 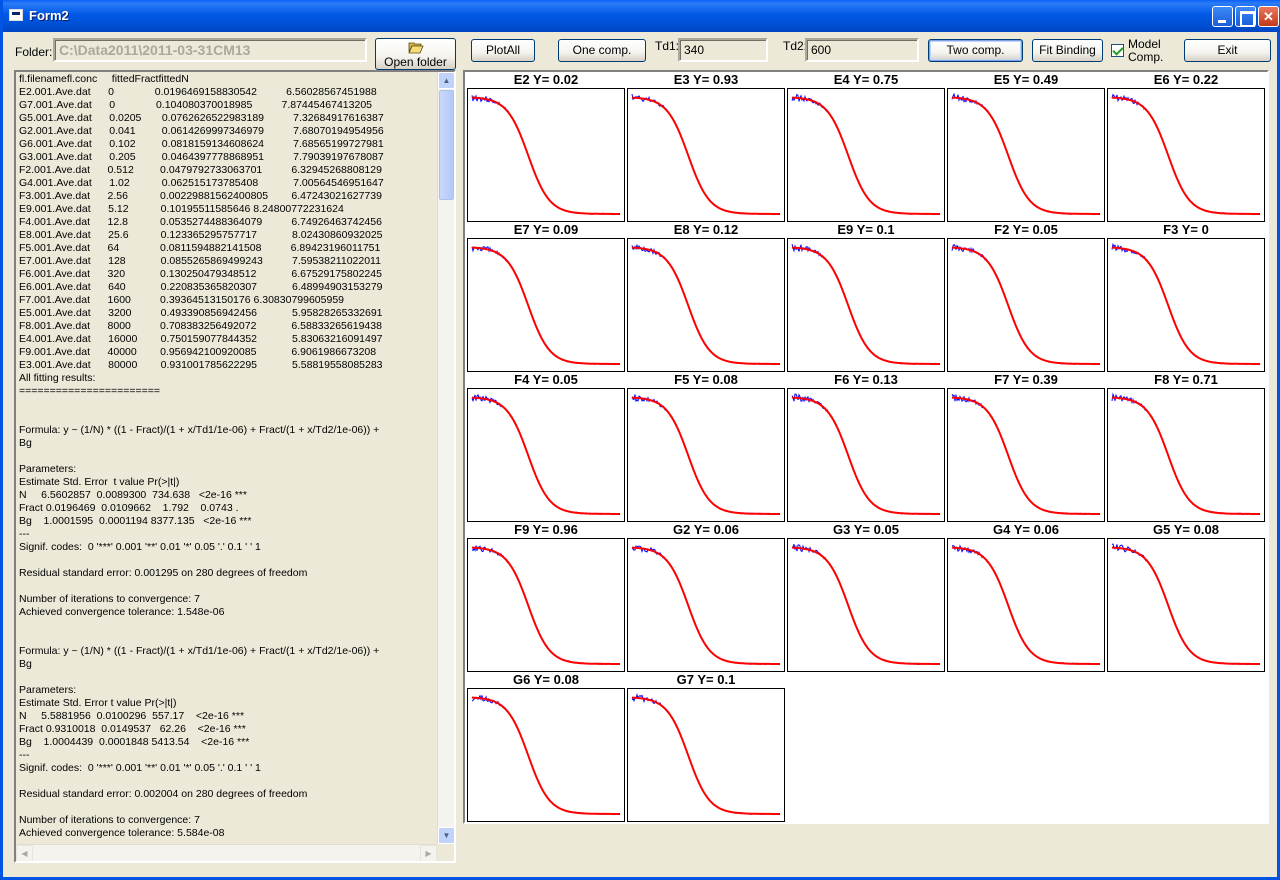 What do you see at coordinates (862, 50) in the screenshot?
I see `td2-input: 600` at bounding box center [862, 50].